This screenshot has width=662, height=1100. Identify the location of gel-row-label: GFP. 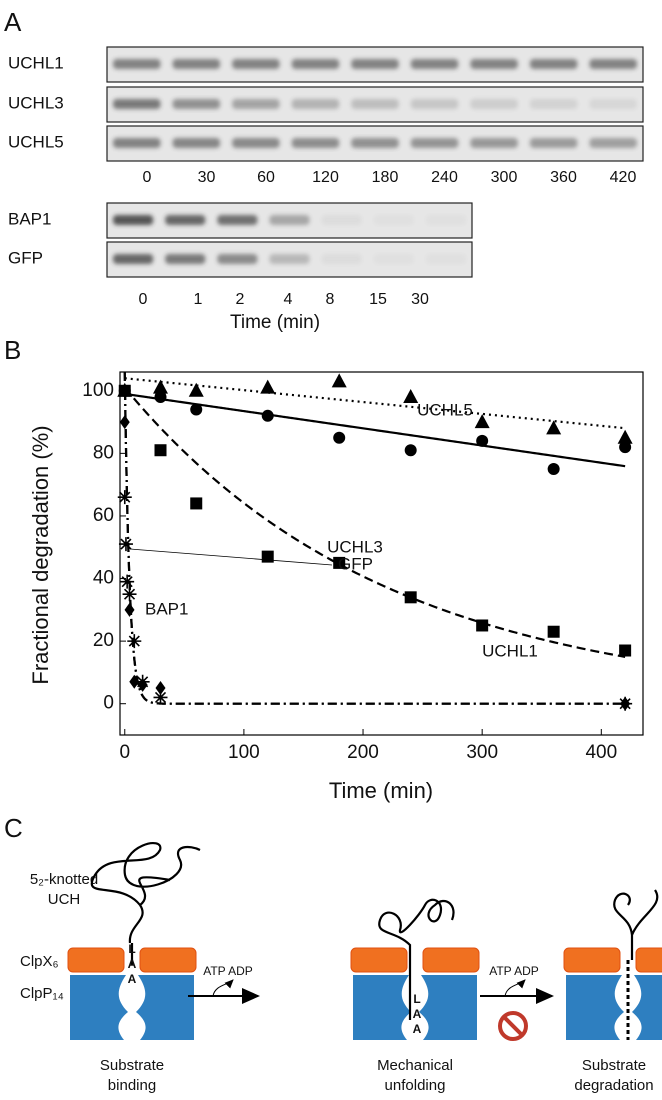
(25, 257).